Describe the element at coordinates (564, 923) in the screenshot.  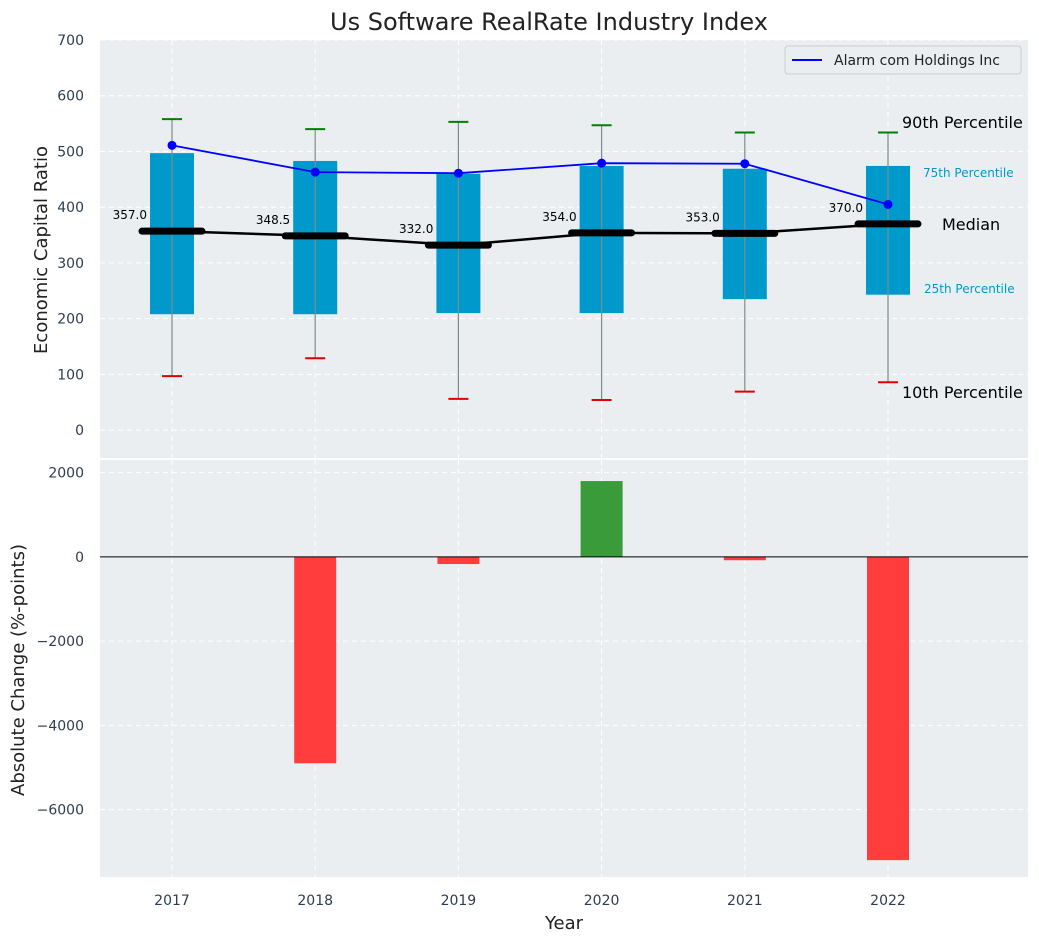
I see `x-axis-label: Year` at that location.